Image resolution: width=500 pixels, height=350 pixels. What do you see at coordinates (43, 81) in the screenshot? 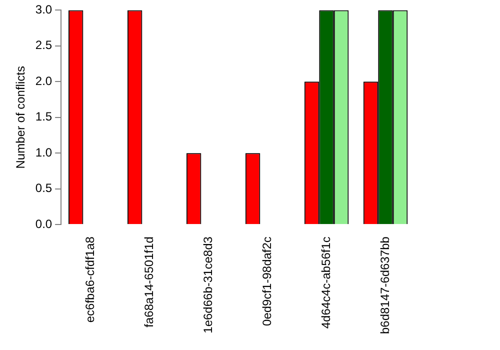
I see `y-tick-label: 2.0` at bounding box center [43, 81].